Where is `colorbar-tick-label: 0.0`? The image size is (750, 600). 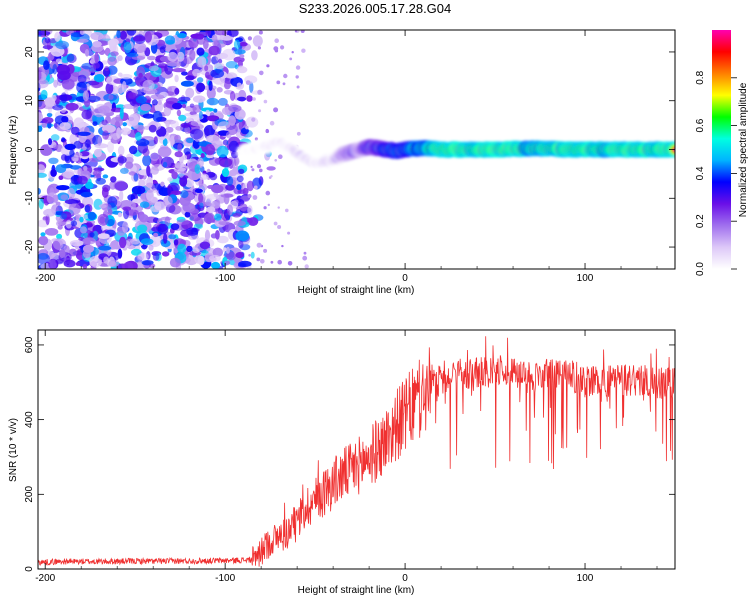 colorbar-tick-label: 0.0 is located at coordinates (700, 269).